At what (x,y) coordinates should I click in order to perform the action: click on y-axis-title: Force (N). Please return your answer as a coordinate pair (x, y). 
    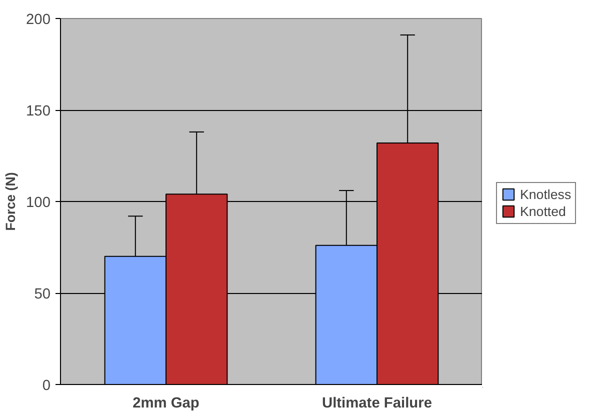
    Looking at the image, I should click on (10, 201).